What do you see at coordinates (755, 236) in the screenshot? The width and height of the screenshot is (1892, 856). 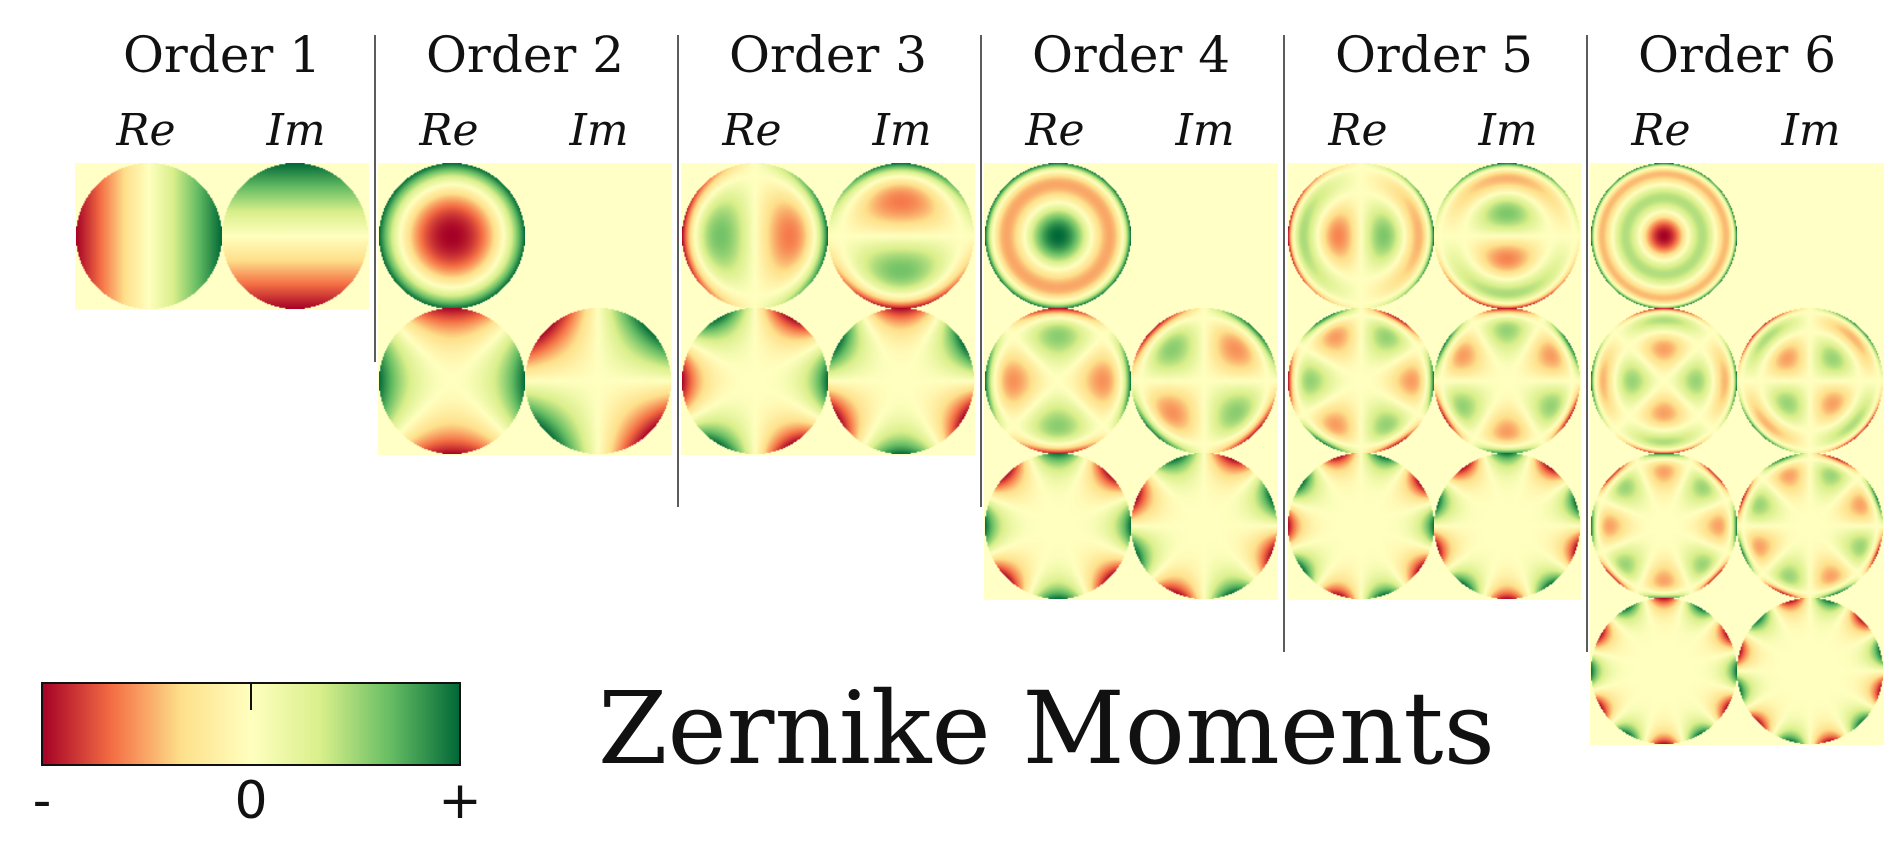 I see `zernike-re-n3-m1` at bounding box center [755, 236].